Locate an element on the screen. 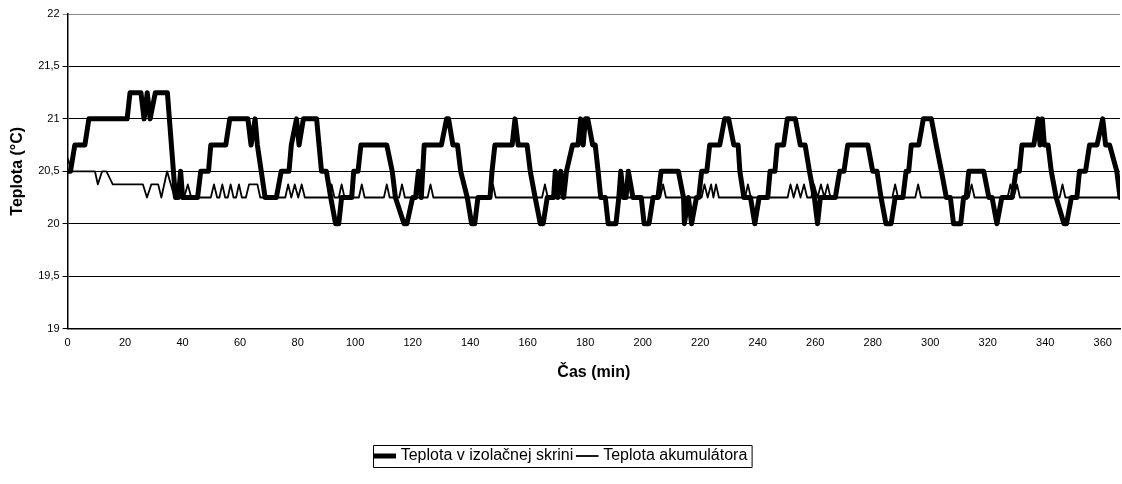 This screenshot has width=1122, height=484. x-tick-label: 340 is located at coordinates (1045, 342).